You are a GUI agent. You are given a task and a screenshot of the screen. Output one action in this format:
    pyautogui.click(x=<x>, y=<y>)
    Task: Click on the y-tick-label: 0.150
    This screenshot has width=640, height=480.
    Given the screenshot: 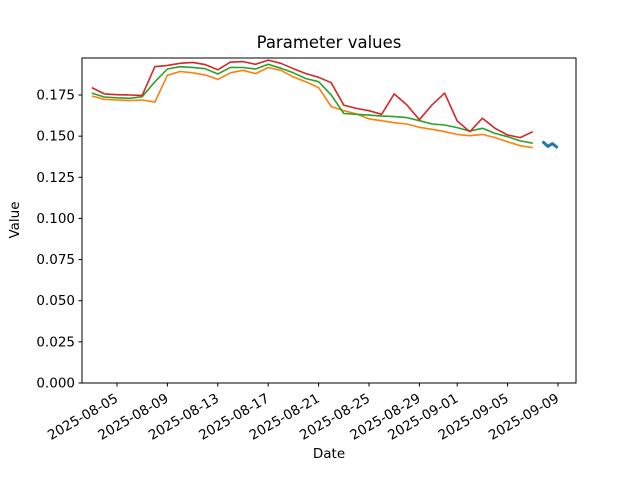 What is the action you would take?
    pyautogui.click(x=55, y=137)
    